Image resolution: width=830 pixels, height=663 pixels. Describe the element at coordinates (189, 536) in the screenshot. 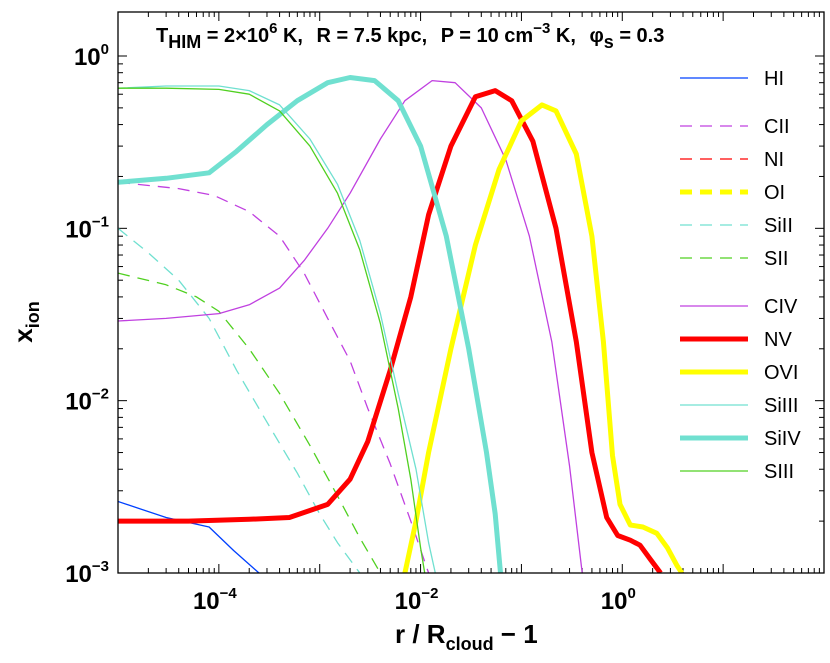

I see `series-line-hi` at that location.